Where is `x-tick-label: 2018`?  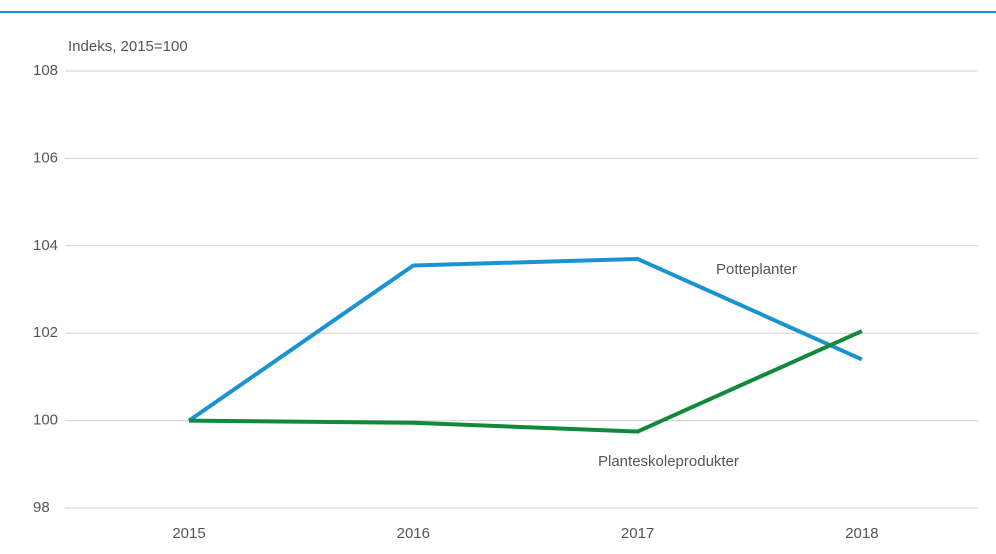 x-tick-label: 2018 is located at coordinates (861, 533).